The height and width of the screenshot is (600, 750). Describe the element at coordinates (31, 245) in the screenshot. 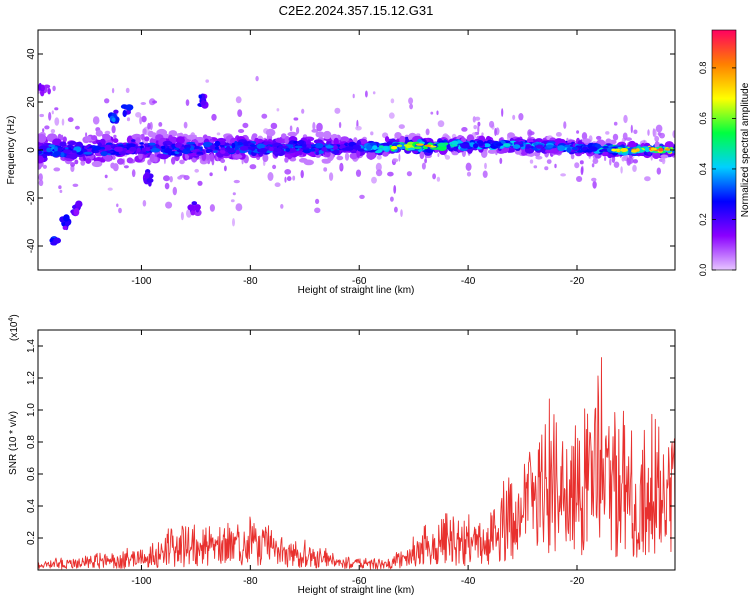

I see `y-tick-label: -40` at that location.